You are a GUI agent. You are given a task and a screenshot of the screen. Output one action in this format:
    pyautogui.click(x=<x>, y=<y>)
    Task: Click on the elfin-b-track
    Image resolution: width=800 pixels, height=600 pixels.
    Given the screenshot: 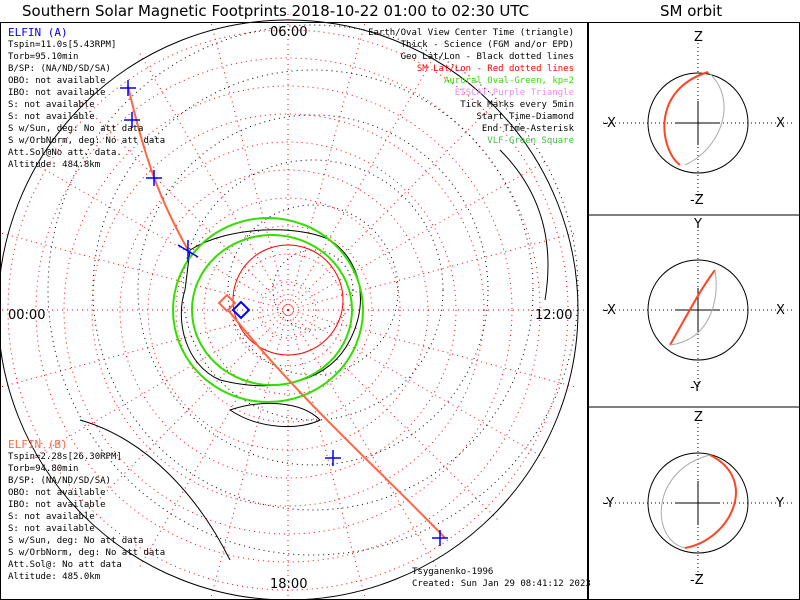 What is the action you would take?
    pyautogui.click(x=336, y=424)
    